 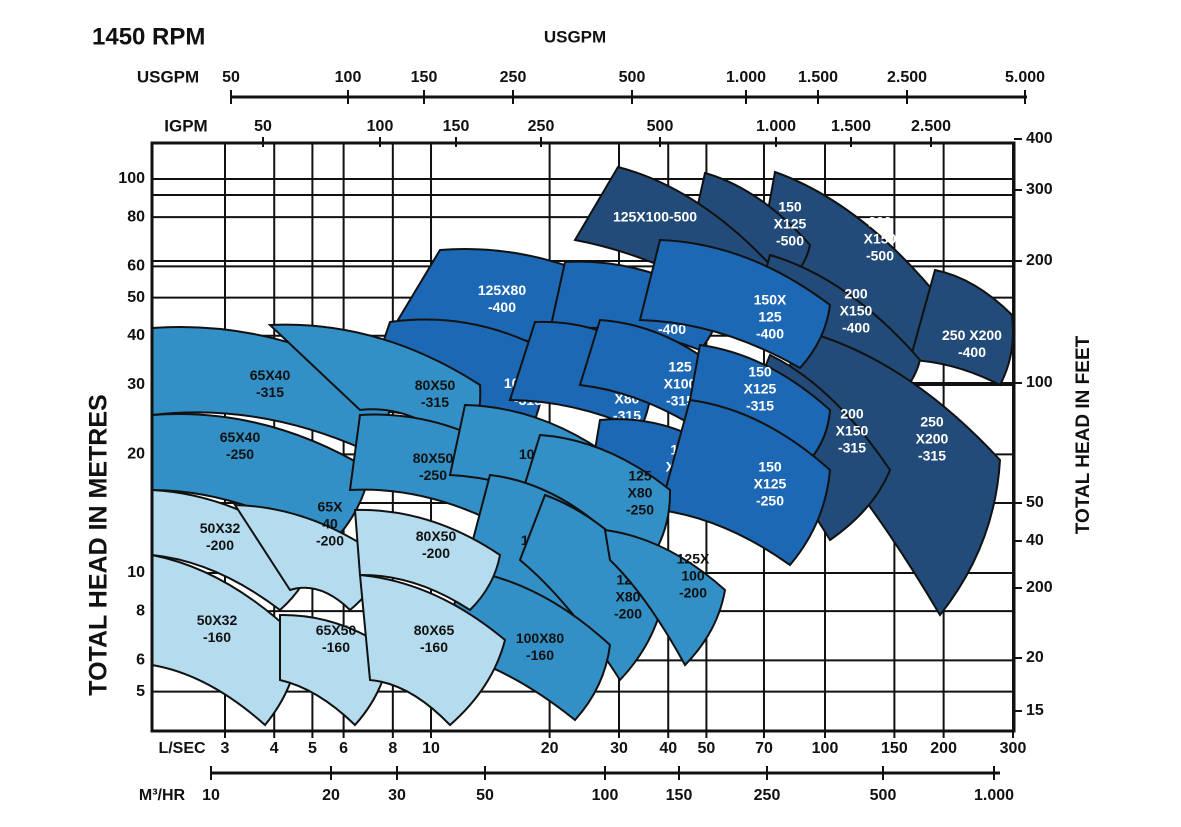 I want to click on region-label: 65X50, so click(x=336, y=630).